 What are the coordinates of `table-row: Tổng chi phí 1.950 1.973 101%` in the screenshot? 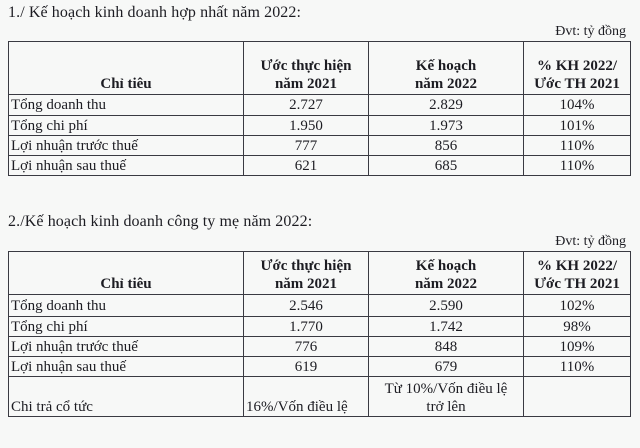 It's located at (319, 125).